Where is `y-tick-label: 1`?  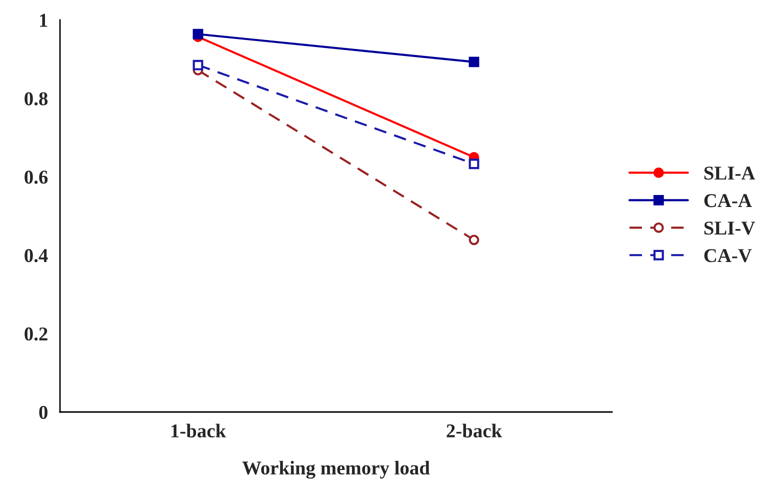
y-tick-label: 1 is located at coordinates (44, 20).